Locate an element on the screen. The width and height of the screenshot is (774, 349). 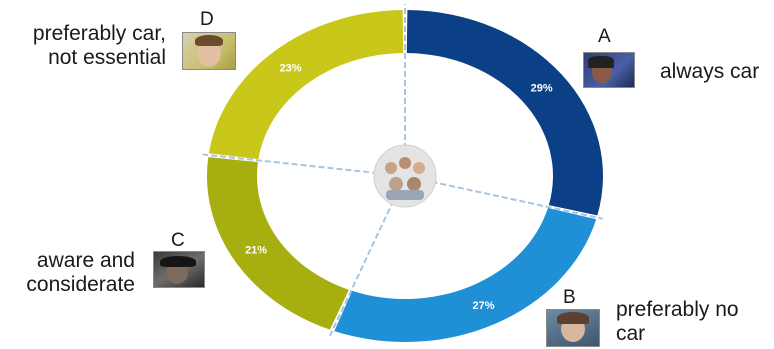
segment-letter-a: A is located at coordinates (604, 36).